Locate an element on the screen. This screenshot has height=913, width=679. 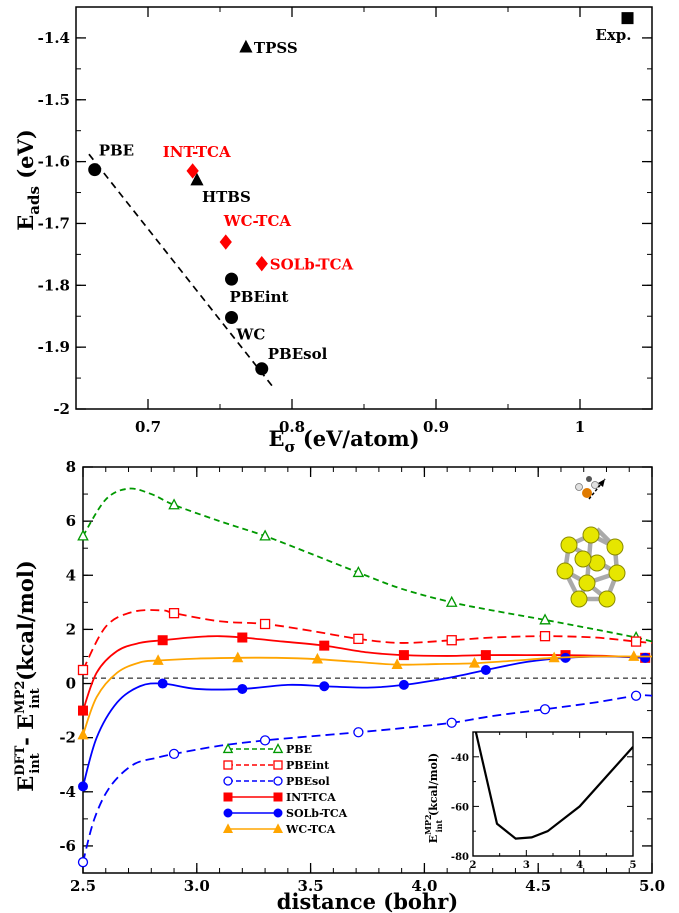
point-htbs is located at coordinates (197, 179).